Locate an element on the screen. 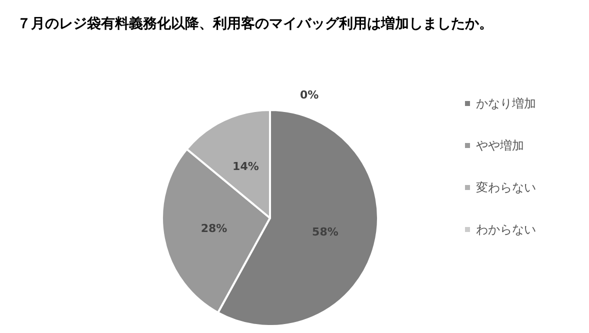 The height and width of the screenshot is (333, 589). data-label: 14% is located at coordinates (245, 166).